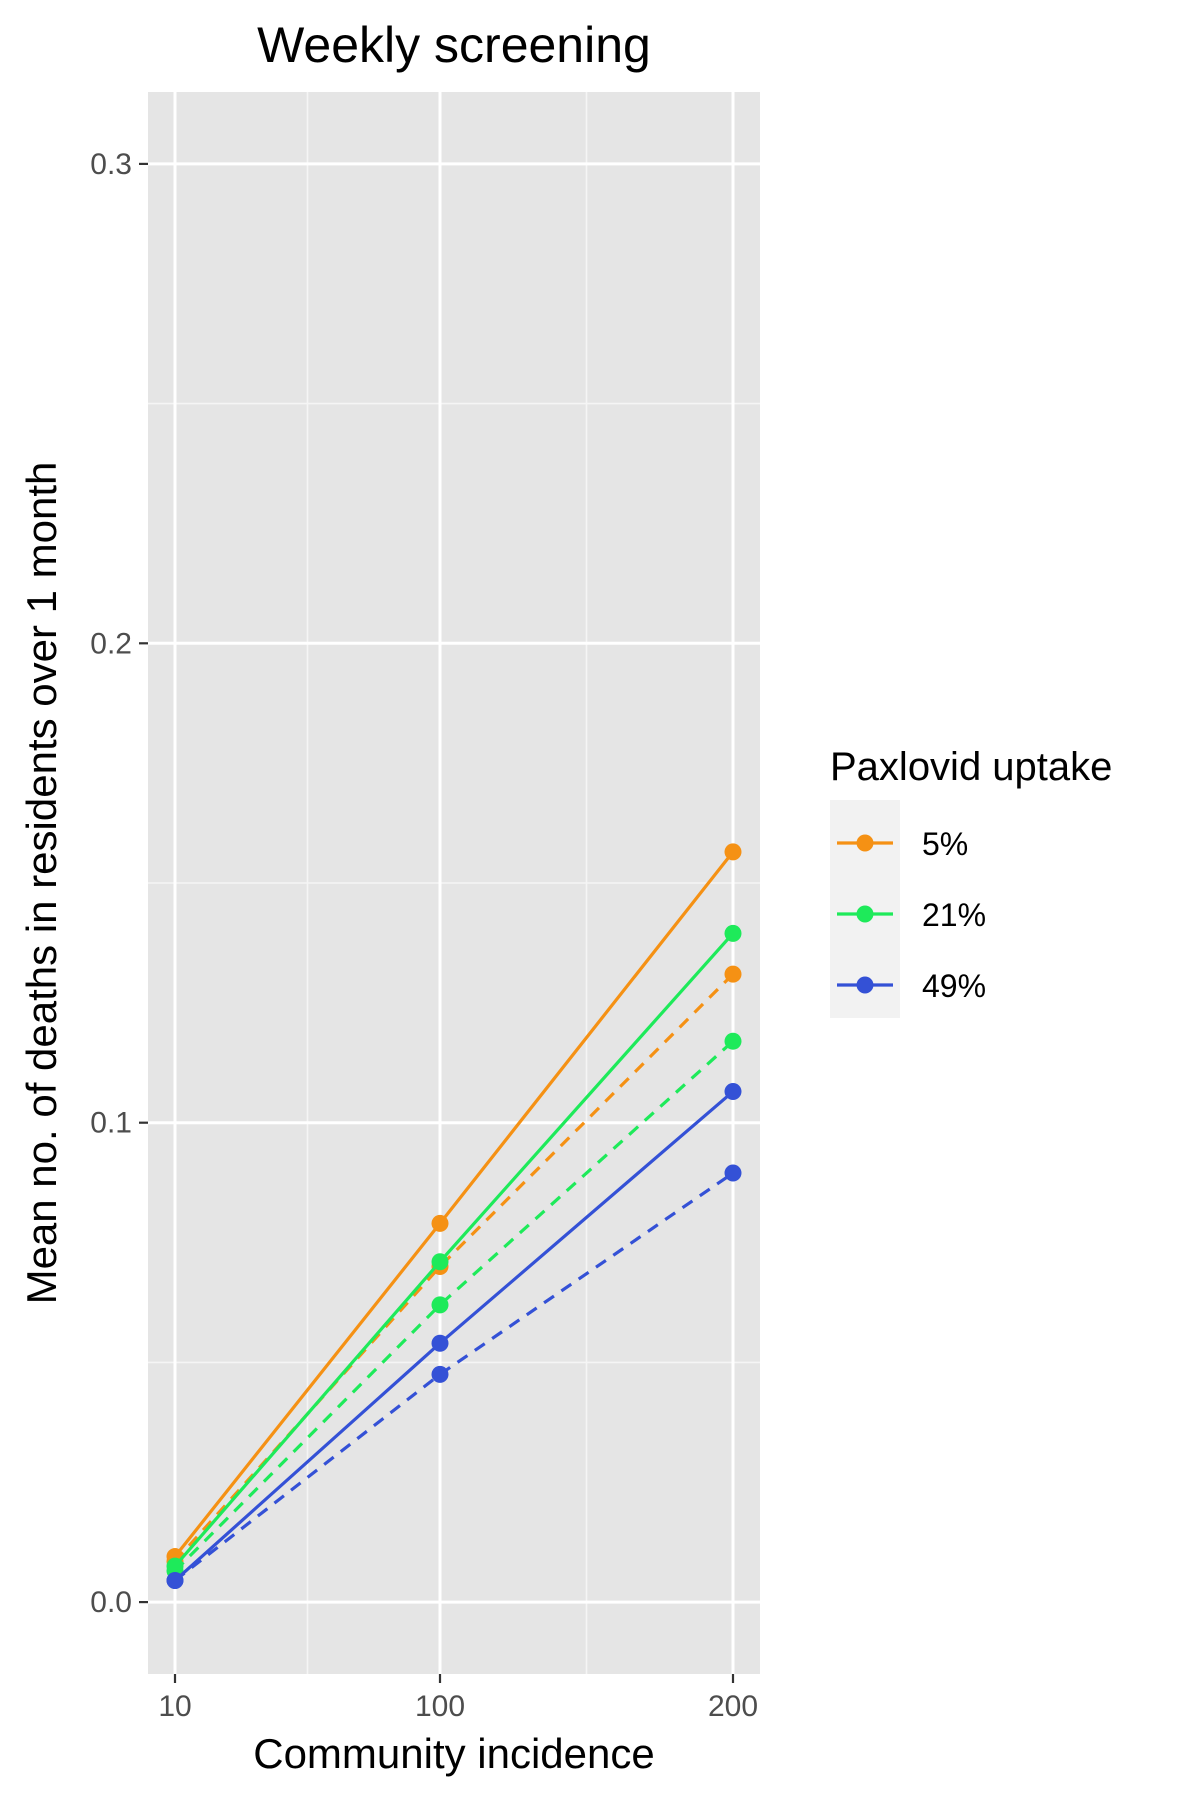  What do you see at coordinates (971, 767) in the screenshot?
I see `legend-title: Paxlovid uptake` at bounding box center [971, 767].